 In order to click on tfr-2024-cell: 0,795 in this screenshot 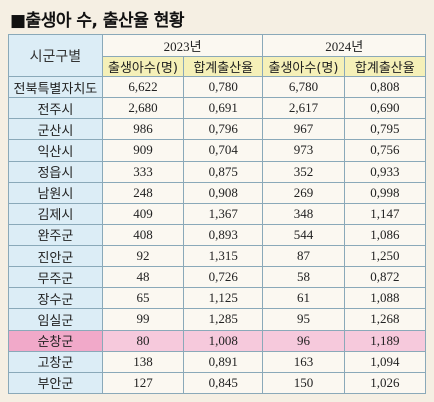, I will do `click(385, 129)`.